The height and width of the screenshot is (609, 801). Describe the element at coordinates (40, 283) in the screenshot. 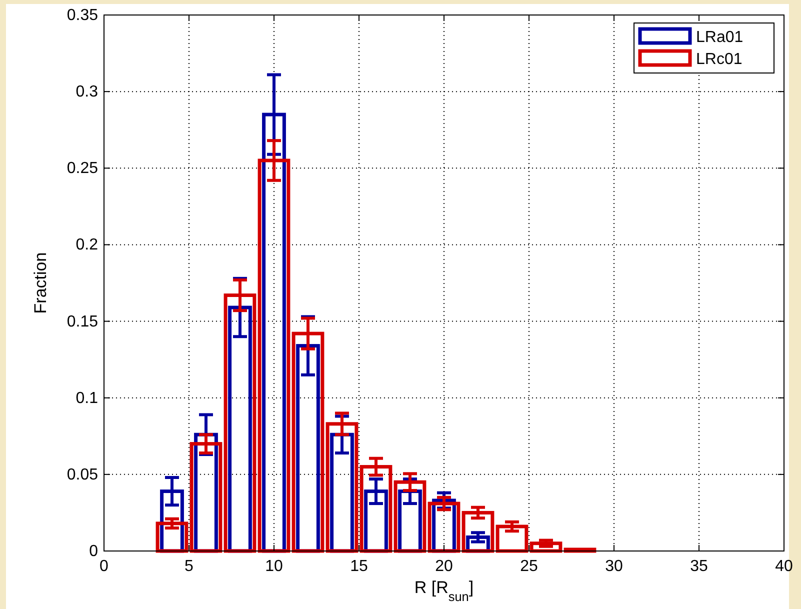

I see `y-axis-title: Fraction` at that location.